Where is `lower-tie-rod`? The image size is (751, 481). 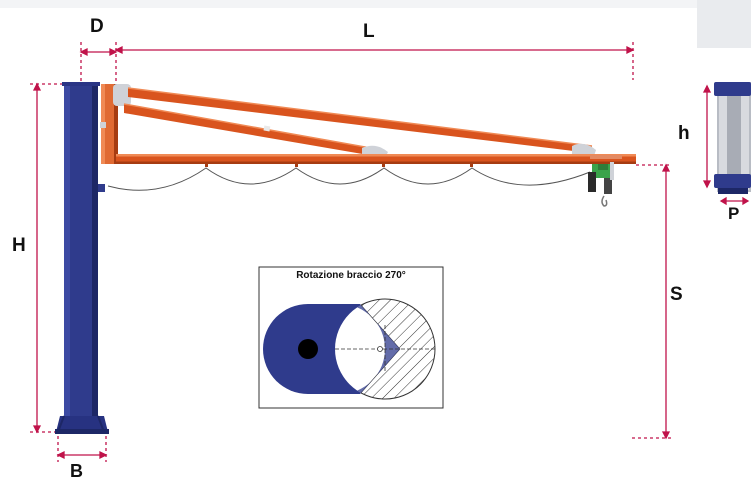 lower-tie-rod is located at coordinates (253, 130).